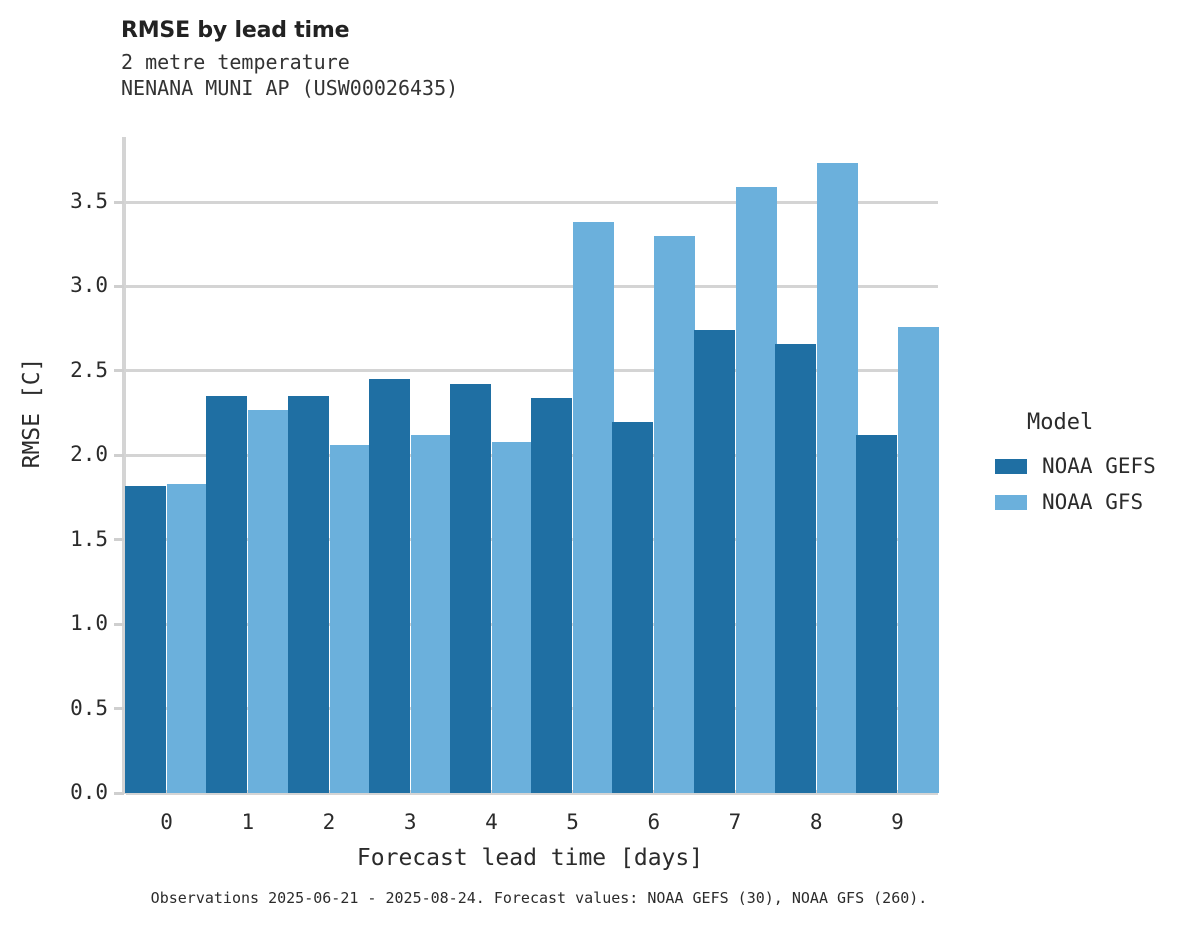 This screenshot has height=928, width=1188. I want to click on y-axis-spine, so click(124, 465).